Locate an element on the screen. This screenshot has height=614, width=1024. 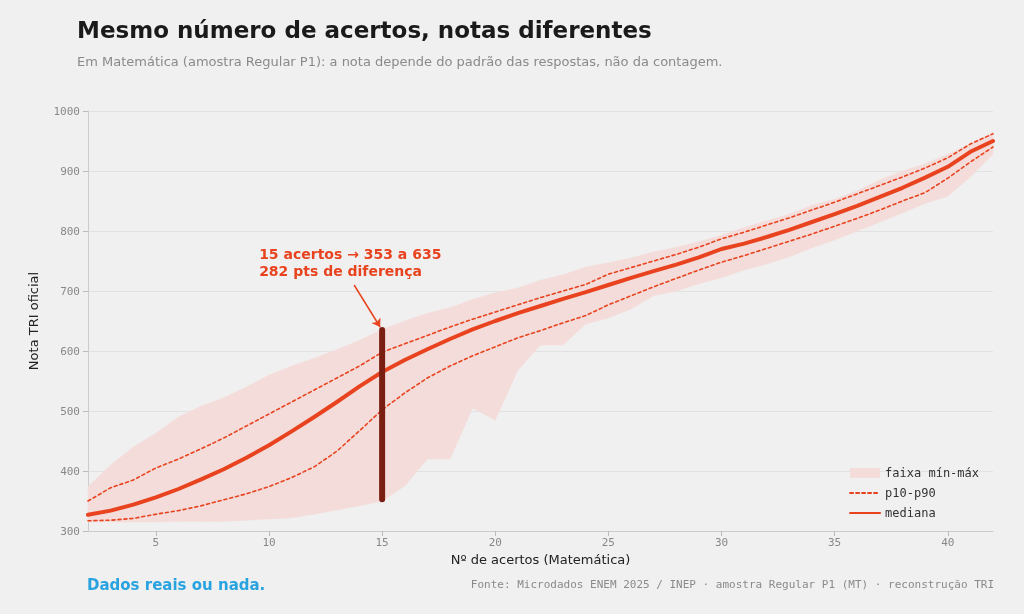
y-tick-label: 700 is located at coordinates (70, 291).